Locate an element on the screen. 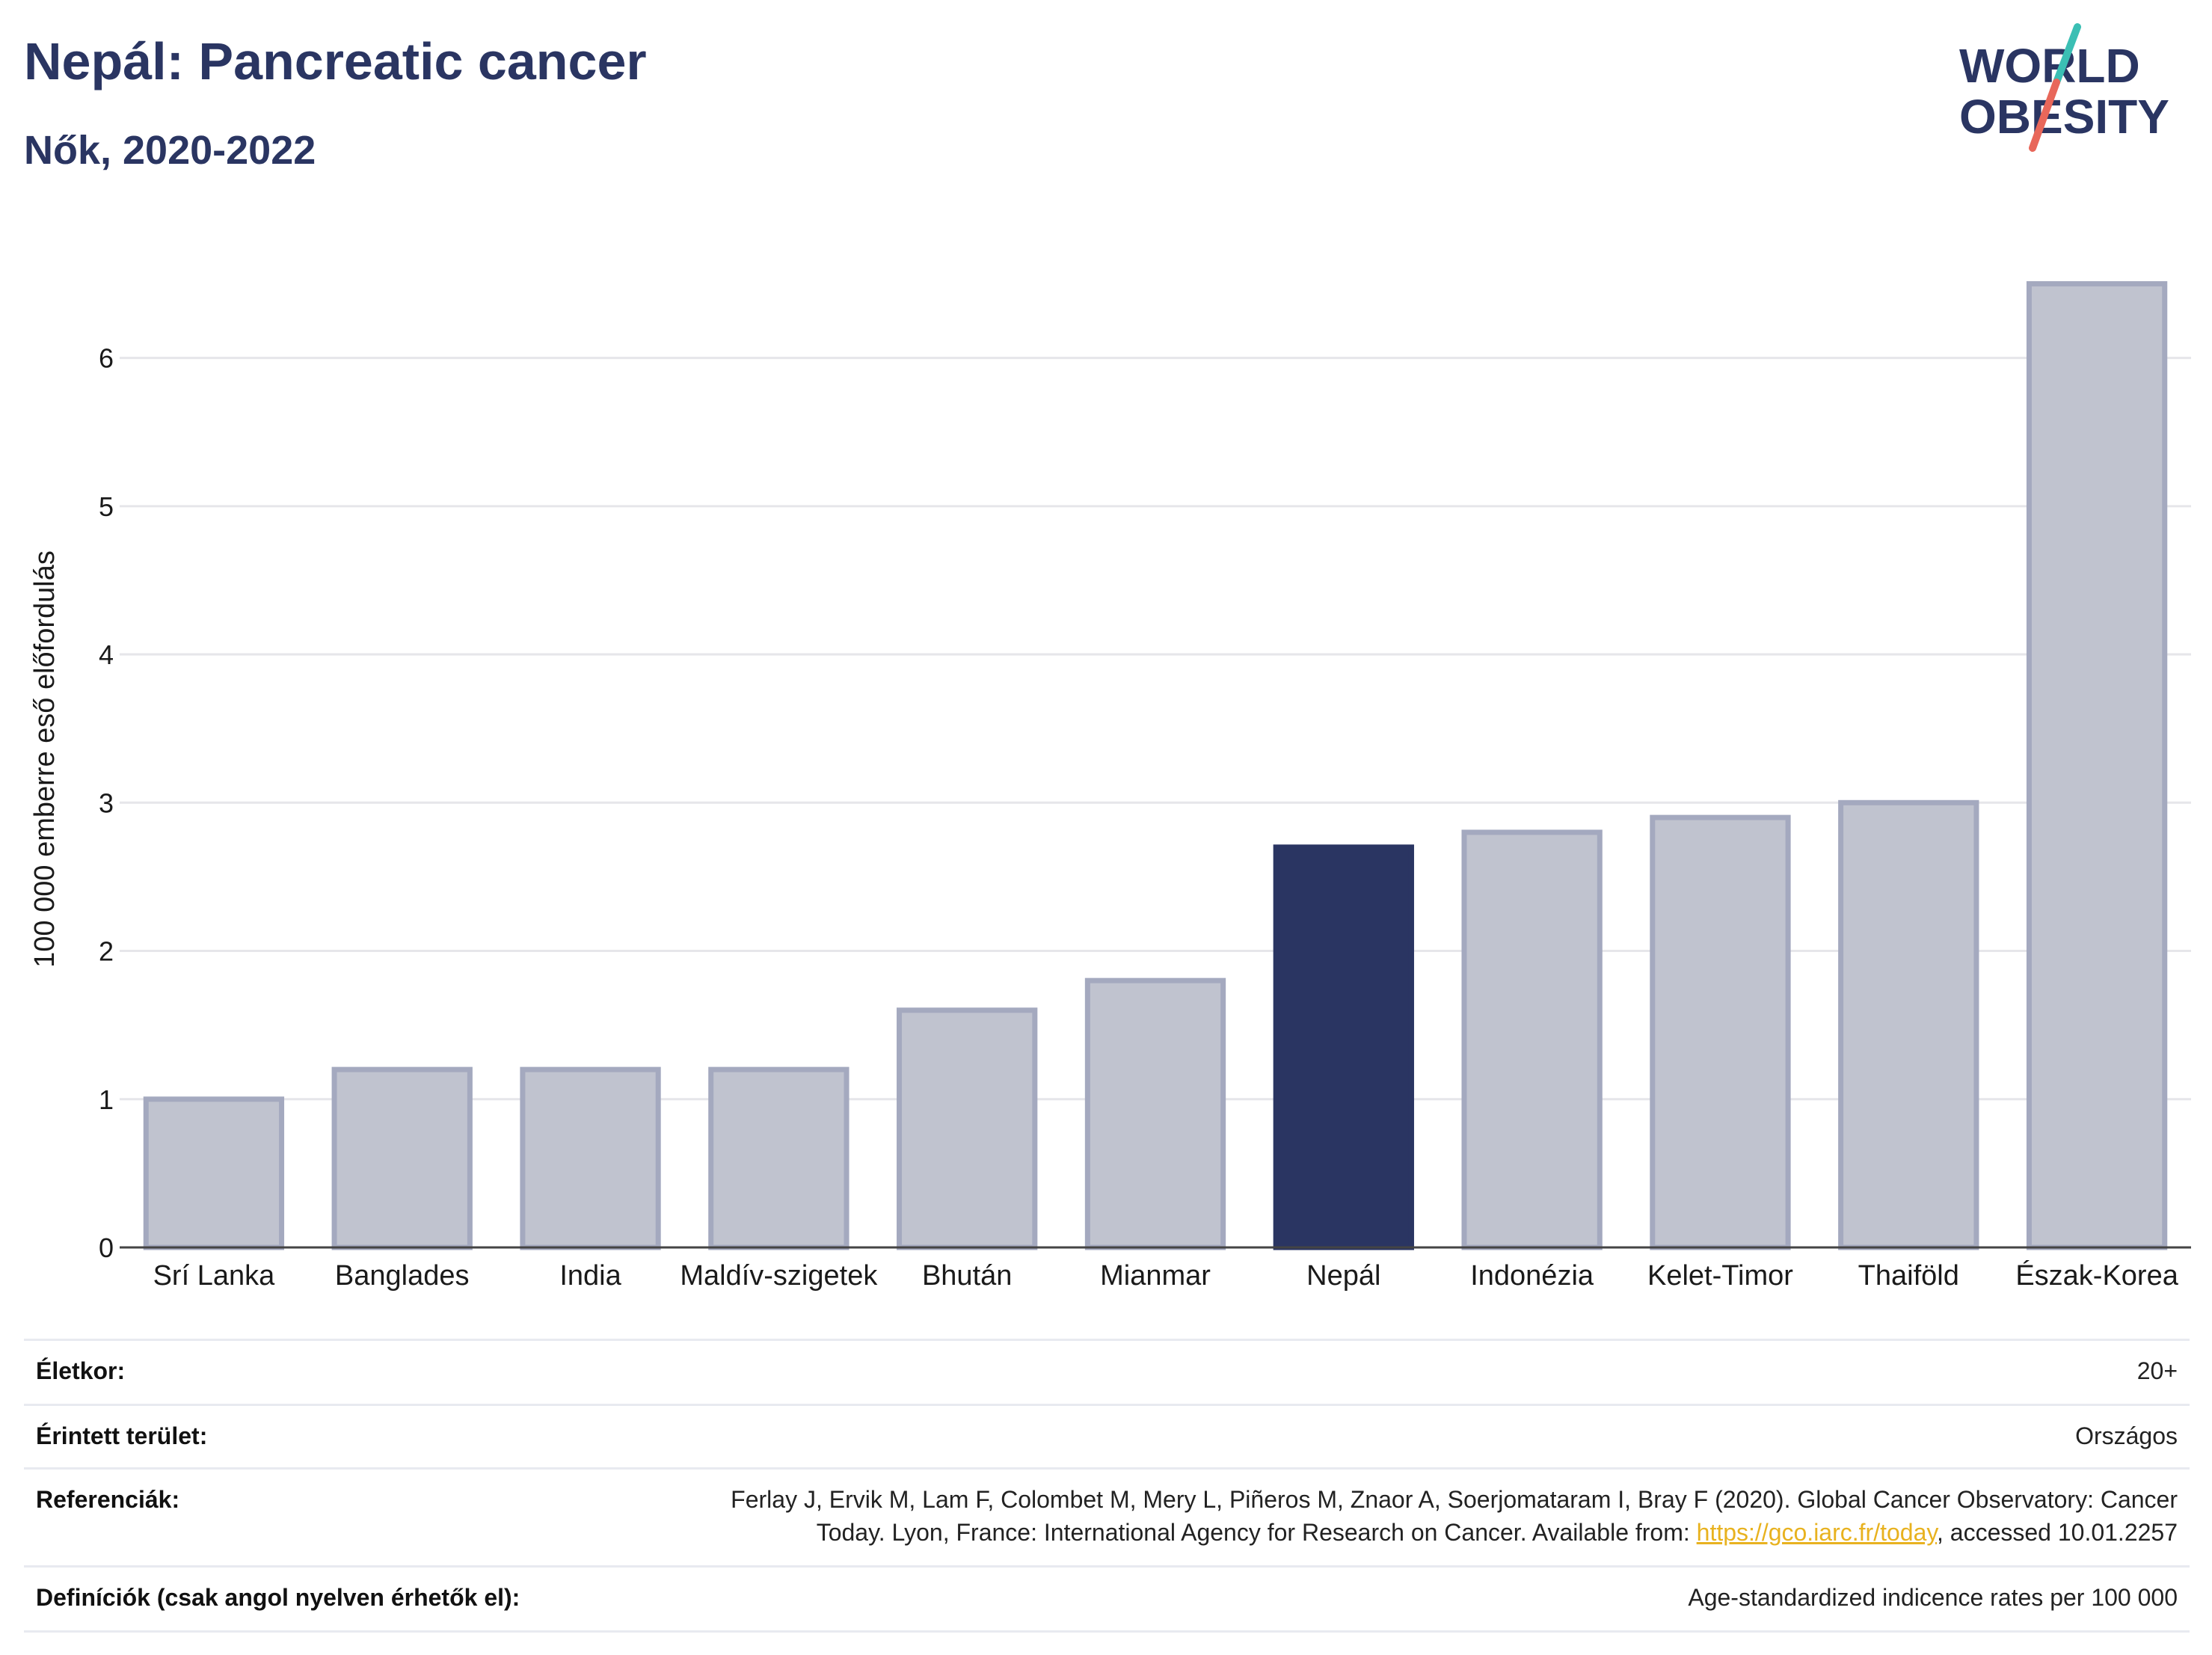 The image size is (2212, 1655). x-tick-label: Maldív-szigetek is located at coordinates (779, 1276).